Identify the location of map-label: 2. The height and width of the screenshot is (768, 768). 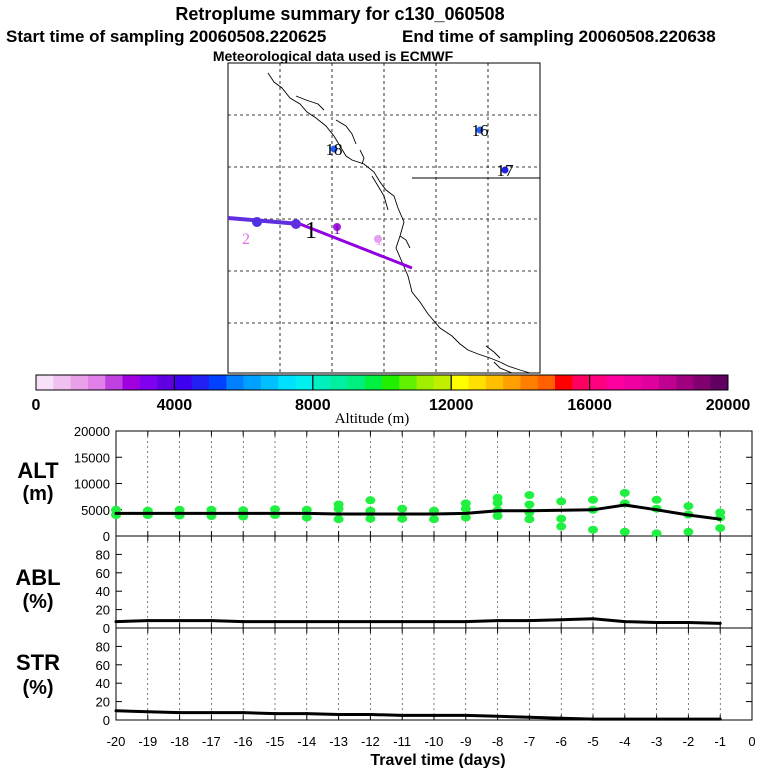
(246, 239).